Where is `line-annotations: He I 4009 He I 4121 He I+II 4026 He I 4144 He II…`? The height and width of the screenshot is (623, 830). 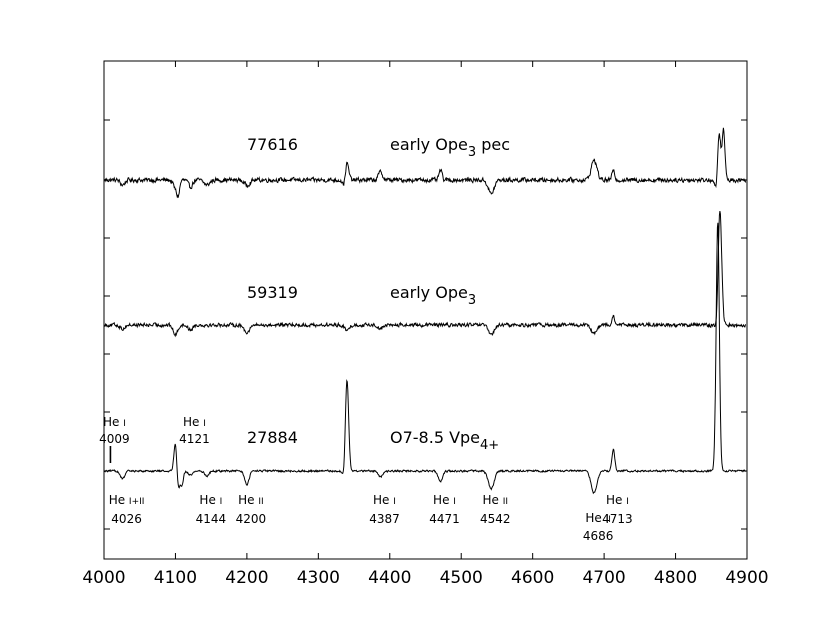 line-annotations: He I 4009 He I 4121 He I+II 4026 He I 4144 He II… is located at coordinates (366, 479).